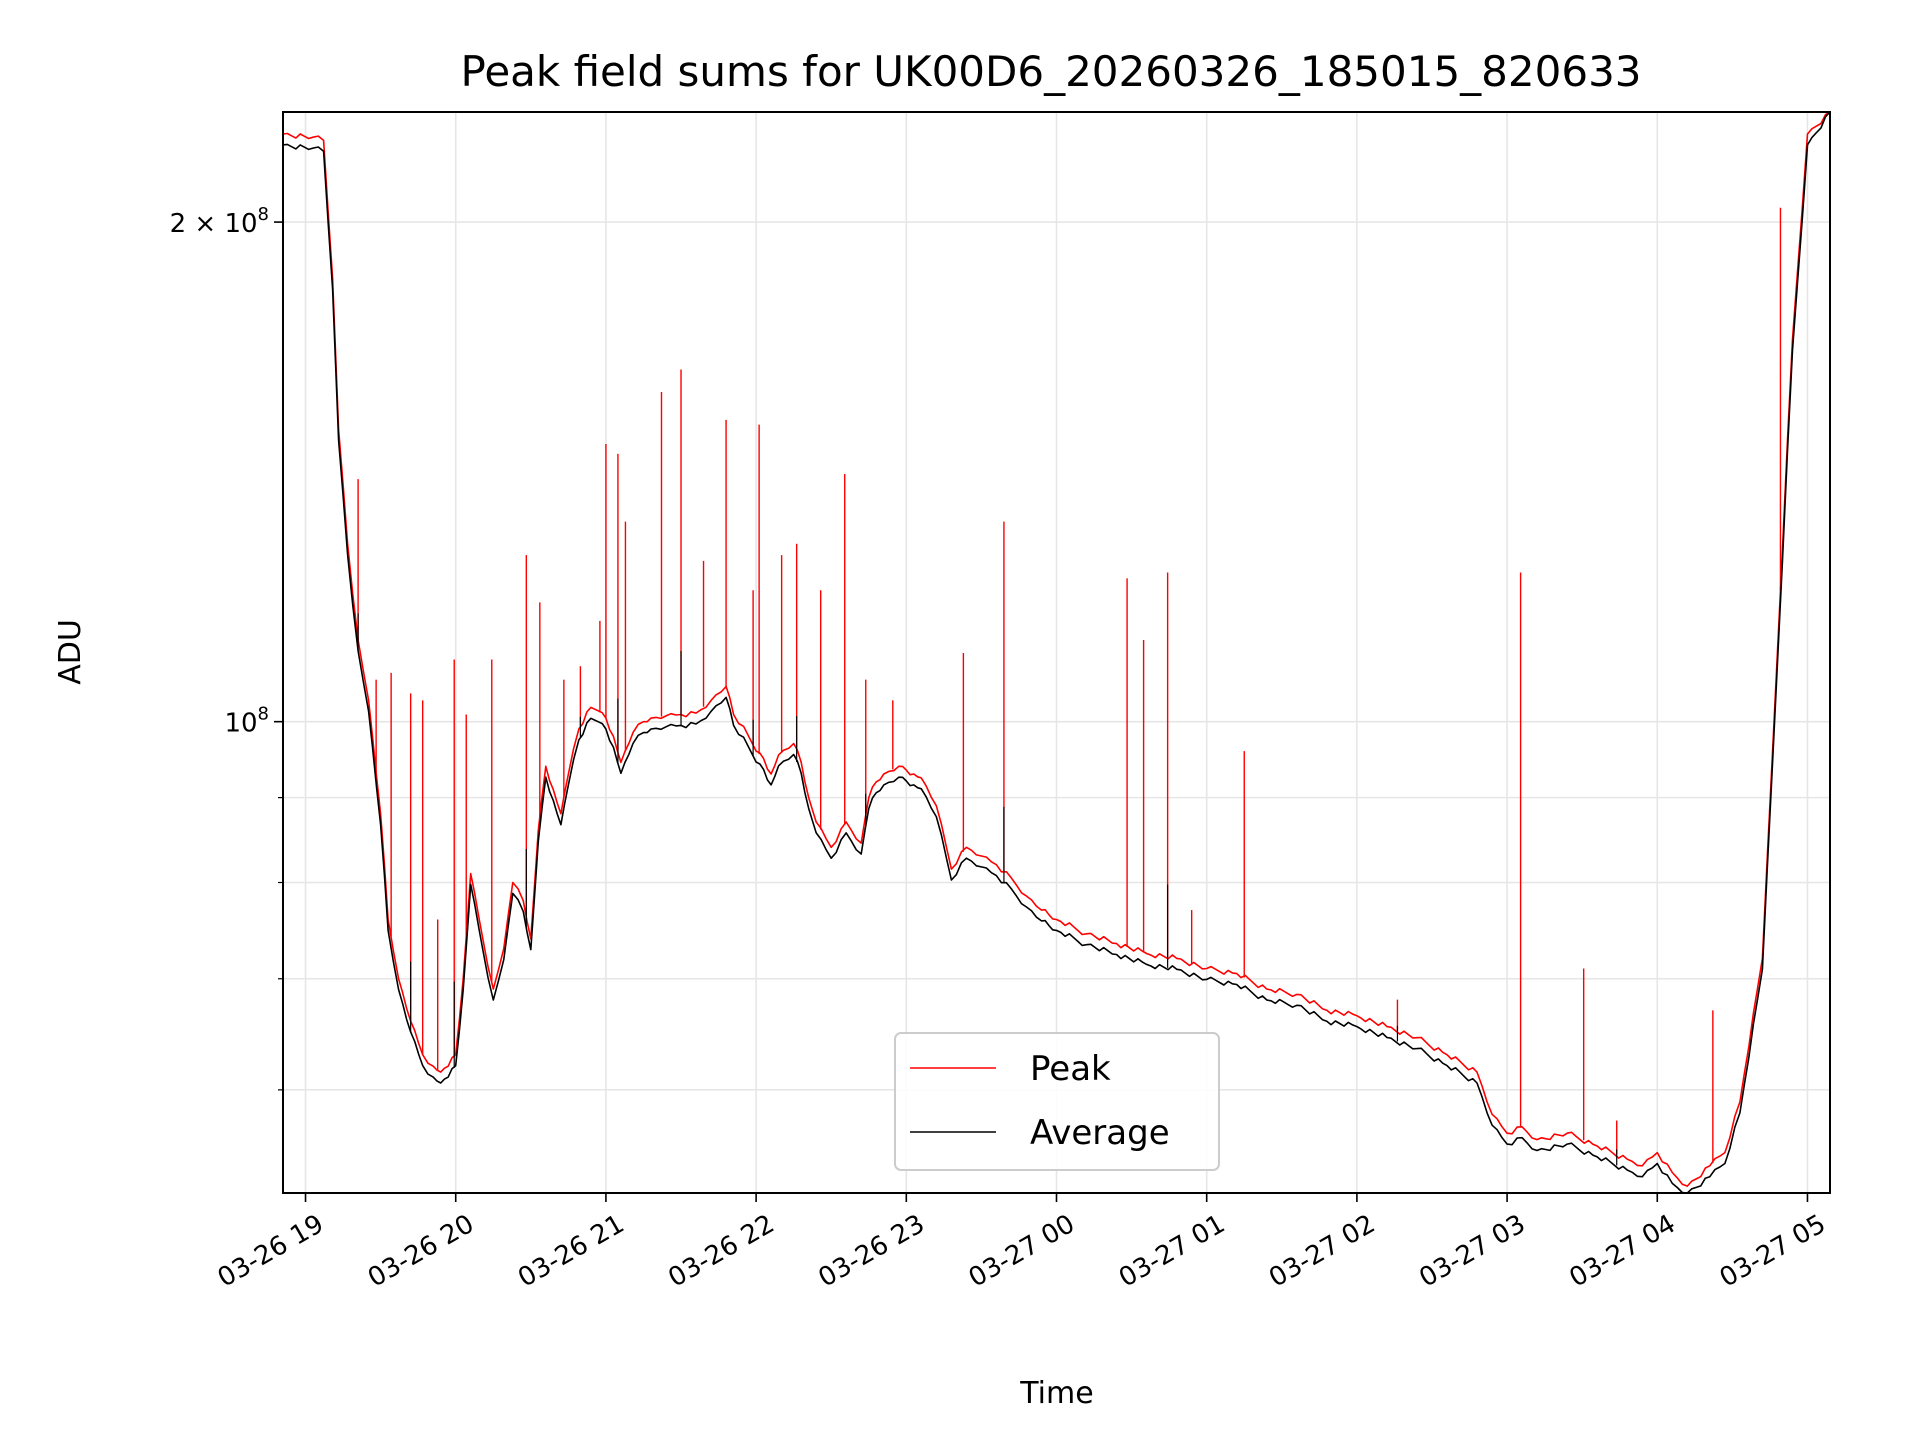 The height and width of the screenshot is (1440, 1920). I want to click on legend-average-label: Average, so click(1100, 1133).